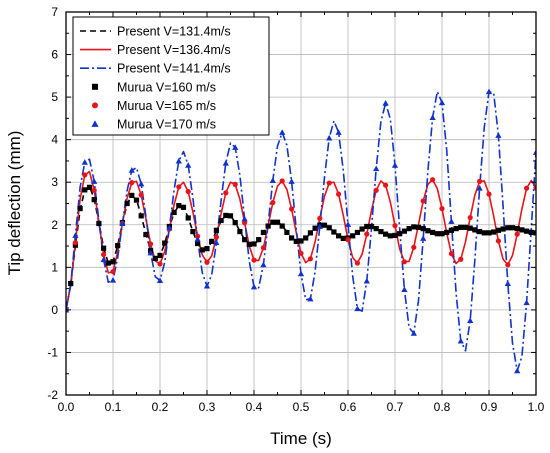  Describe the element at coordinates (54, 140) in the screenshot. I see `y-tick-label: 4` at that location.